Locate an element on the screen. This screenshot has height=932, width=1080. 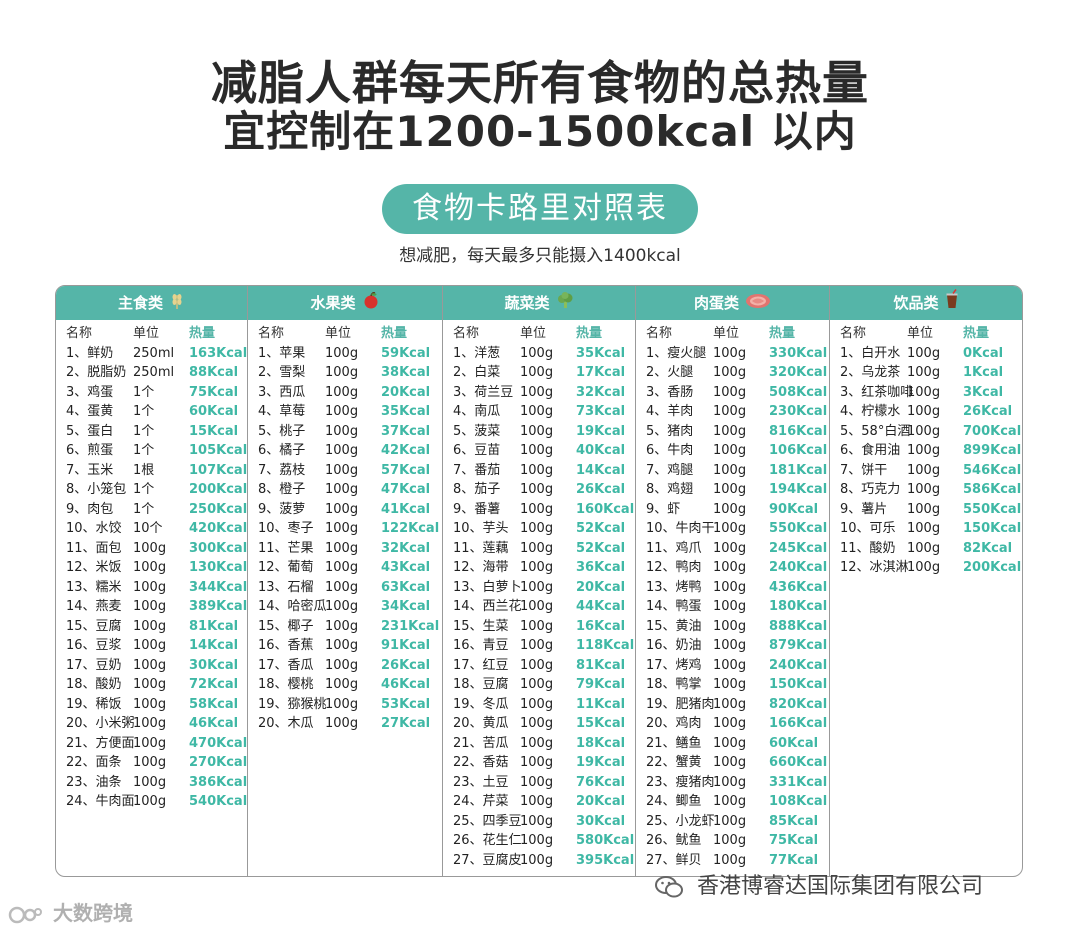
category-title: 主食类 is located at coordinates (151, 303).